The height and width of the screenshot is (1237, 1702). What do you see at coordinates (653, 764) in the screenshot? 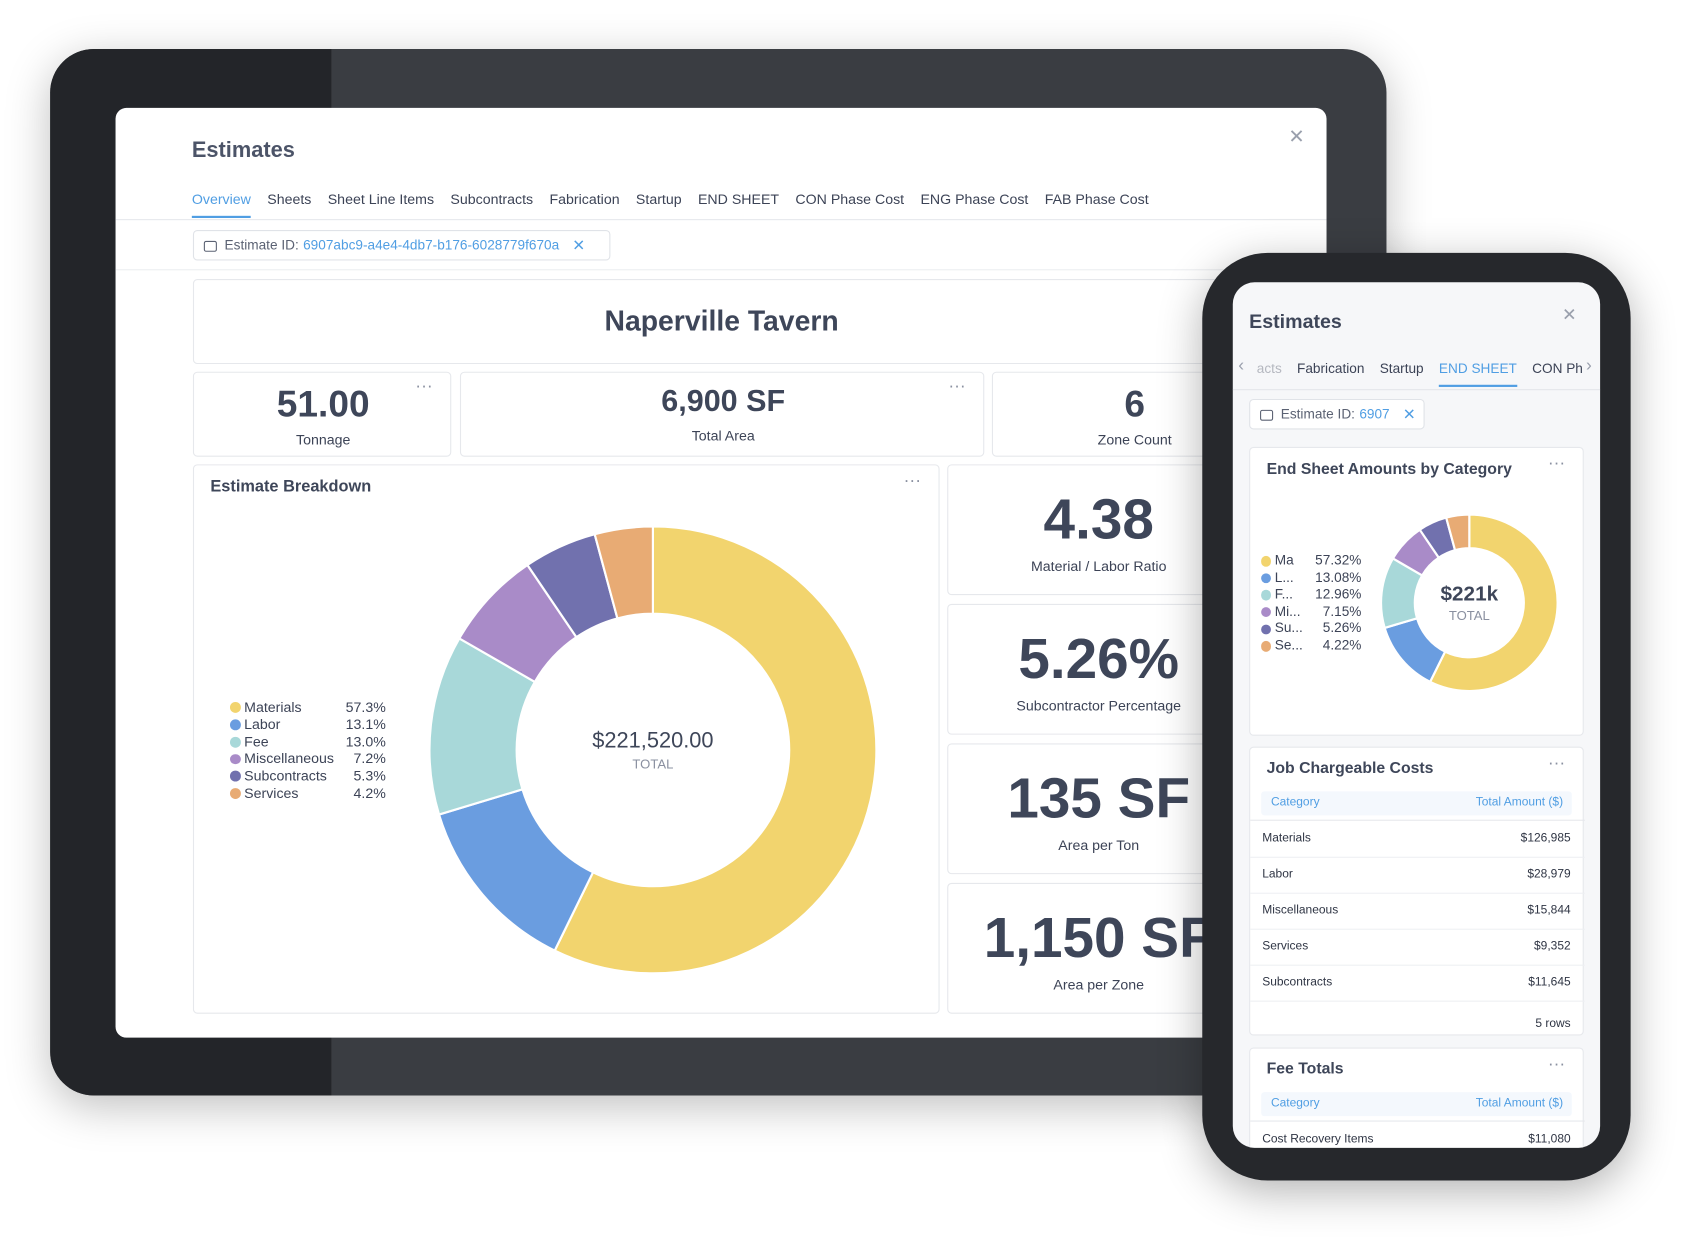
I see `donut-center-label: TOTAL` at bounding box center [653, 764].